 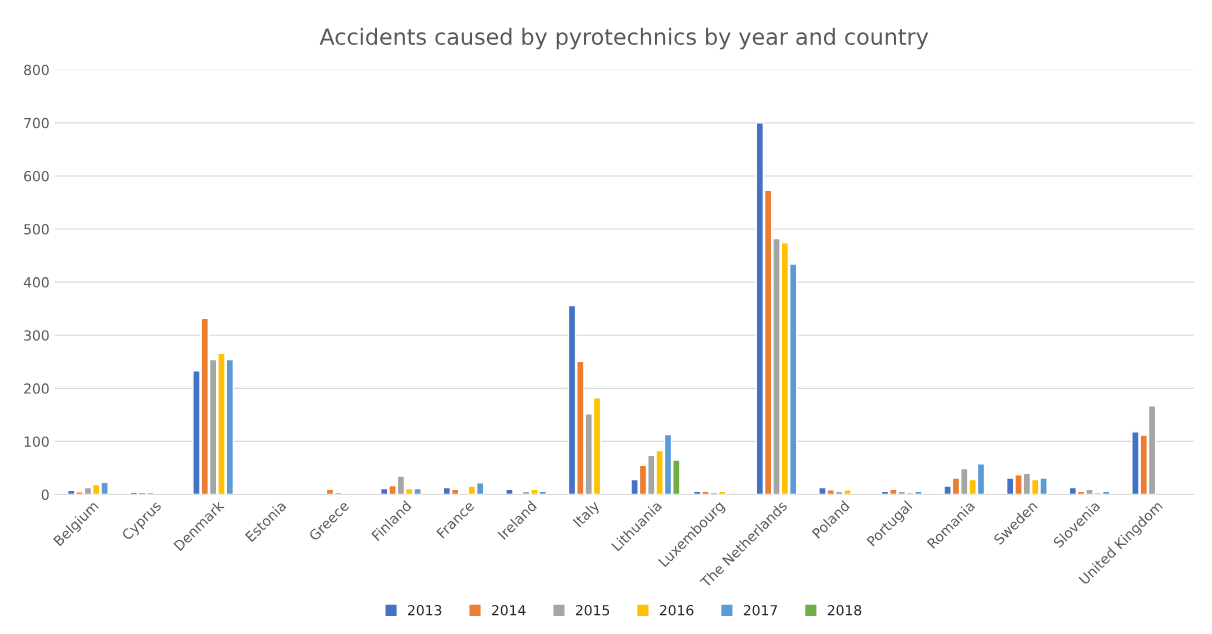 What do you see at coordinates (45, 494) in the screenshot?
I see `y-tick-label: 0` at bounding box center [45, 494].